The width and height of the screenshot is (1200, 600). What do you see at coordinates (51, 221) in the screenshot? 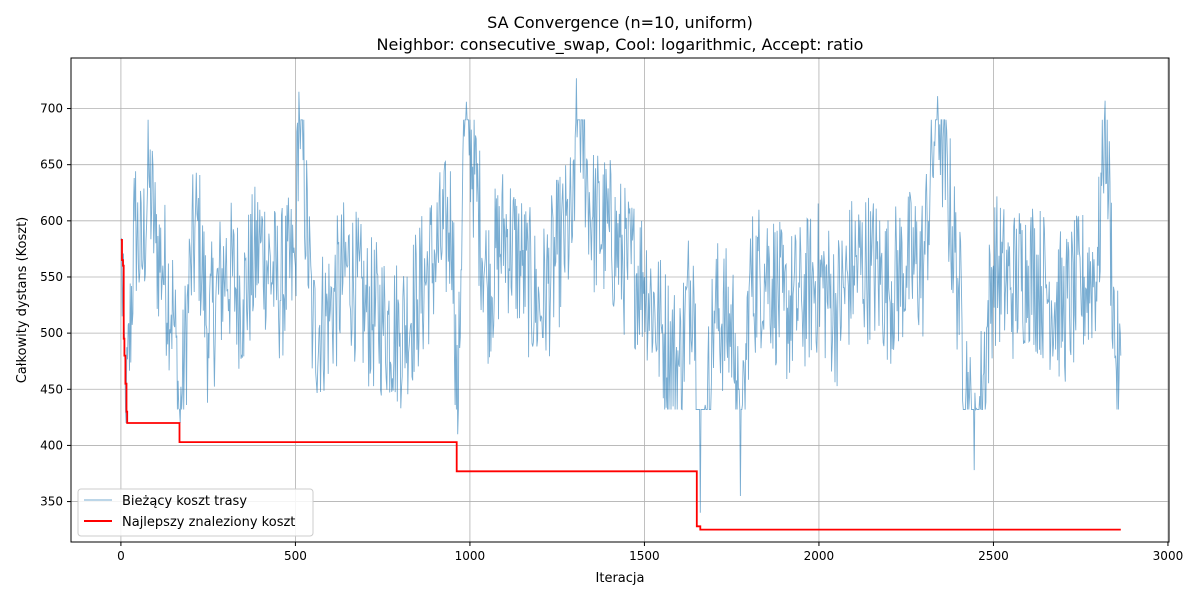
I see `y-tick-label: 600` at bounding box center [51, 221].